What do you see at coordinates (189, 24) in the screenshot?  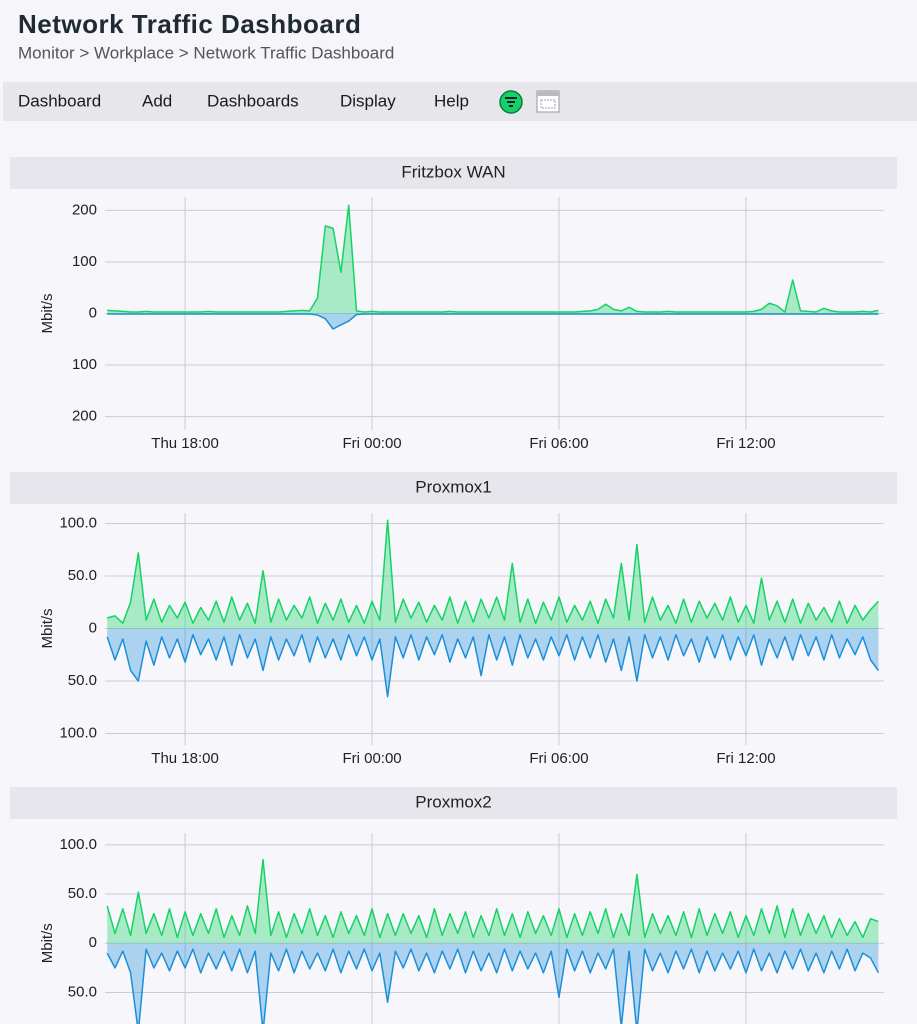 I see `page-title: Network Traffic Dashboard` at bounding box center [189, 24].